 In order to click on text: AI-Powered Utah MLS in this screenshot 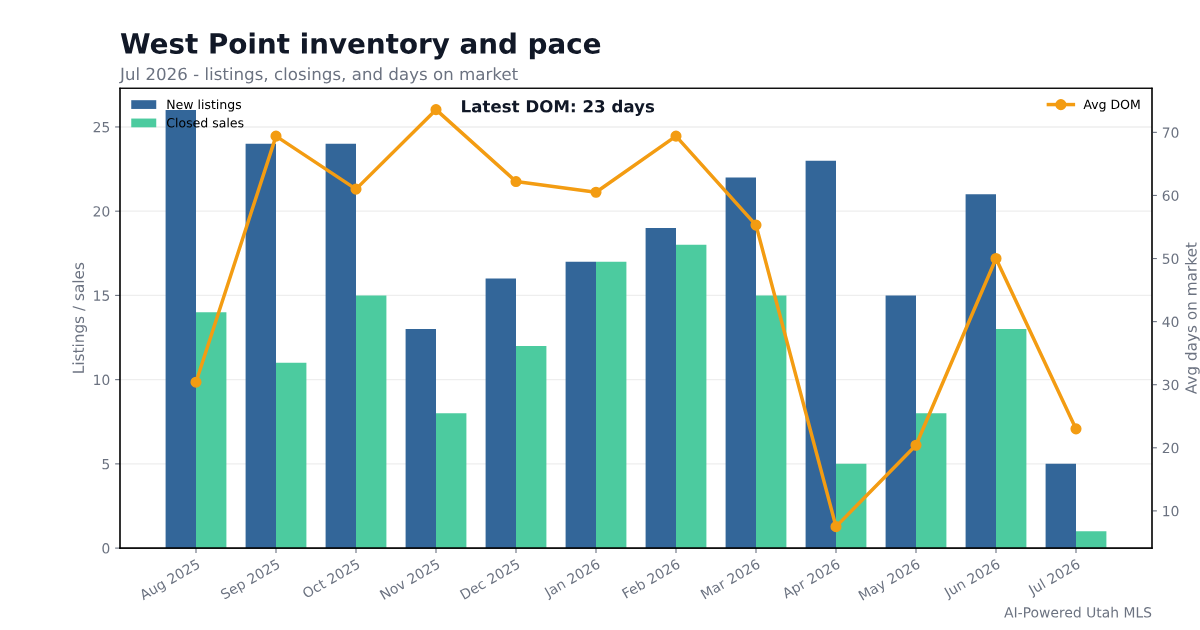, I will do `click(1078, 612)`.